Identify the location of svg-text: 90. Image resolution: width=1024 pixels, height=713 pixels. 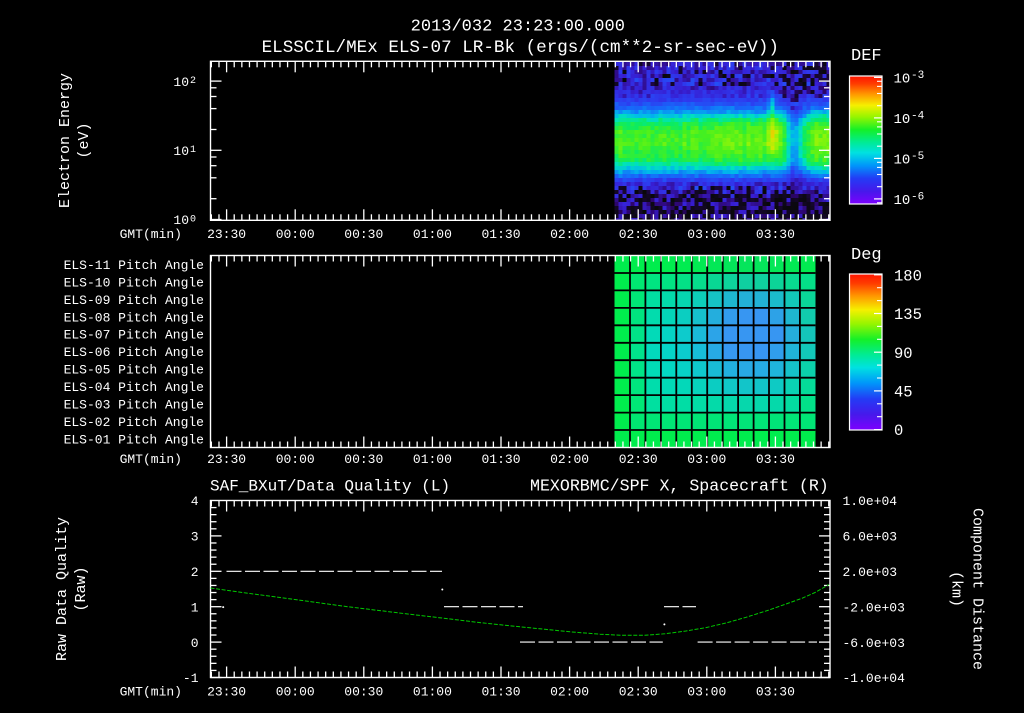
(903, 354).